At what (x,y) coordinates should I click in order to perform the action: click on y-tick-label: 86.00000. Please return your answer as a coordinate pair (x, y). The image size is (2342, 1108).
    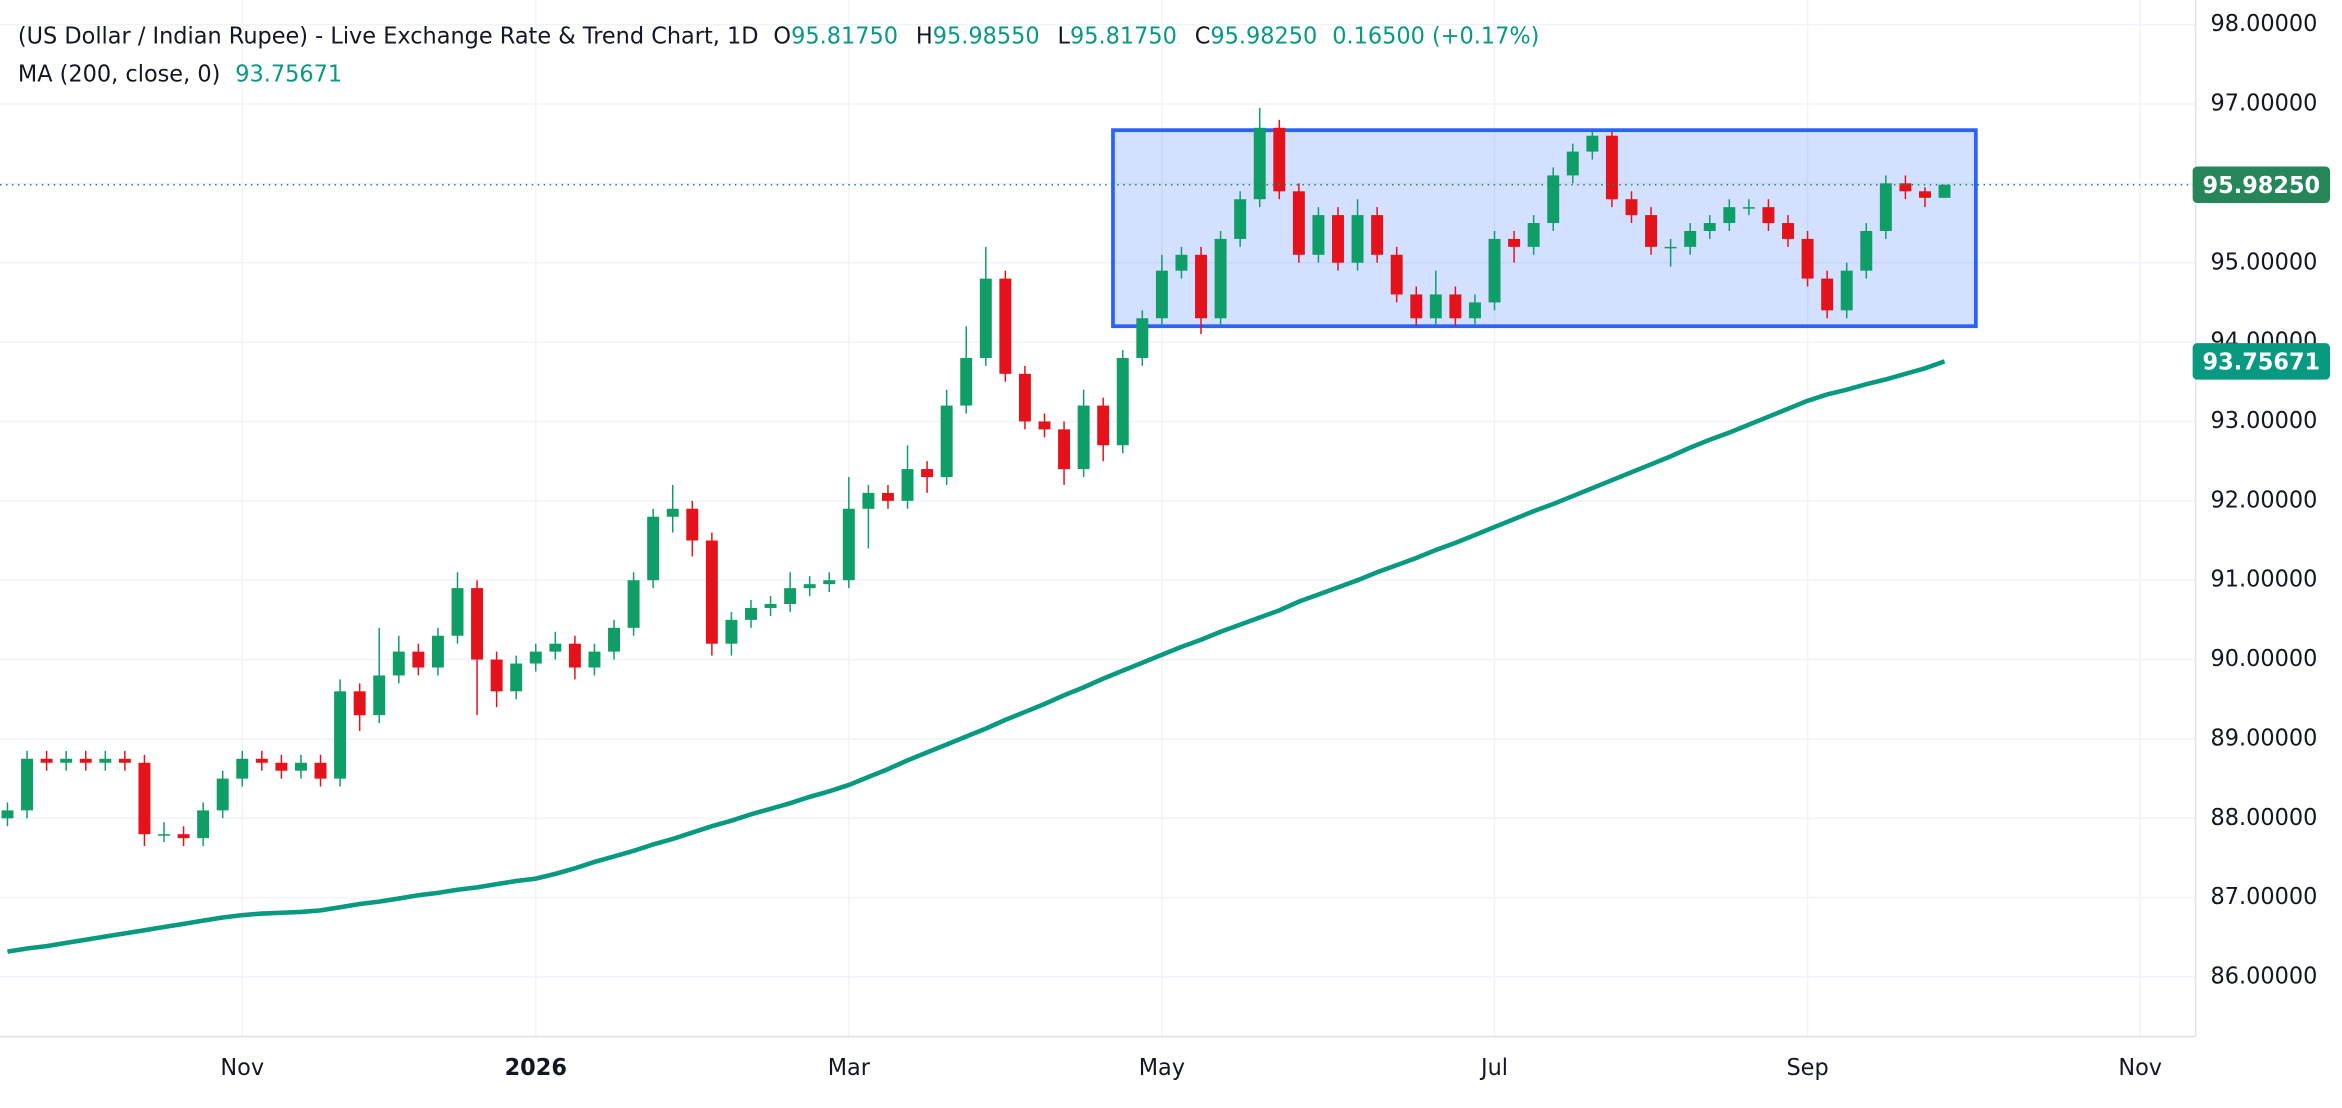
    Looking at the image, I should click on (2264, 976).